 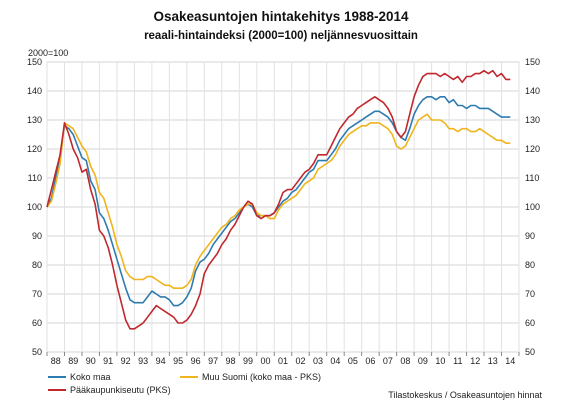 What do you see at coordinates (530, 352) in the screenshot?
I see `y-tick-label-right: 50` at bounding box center [530, 352].